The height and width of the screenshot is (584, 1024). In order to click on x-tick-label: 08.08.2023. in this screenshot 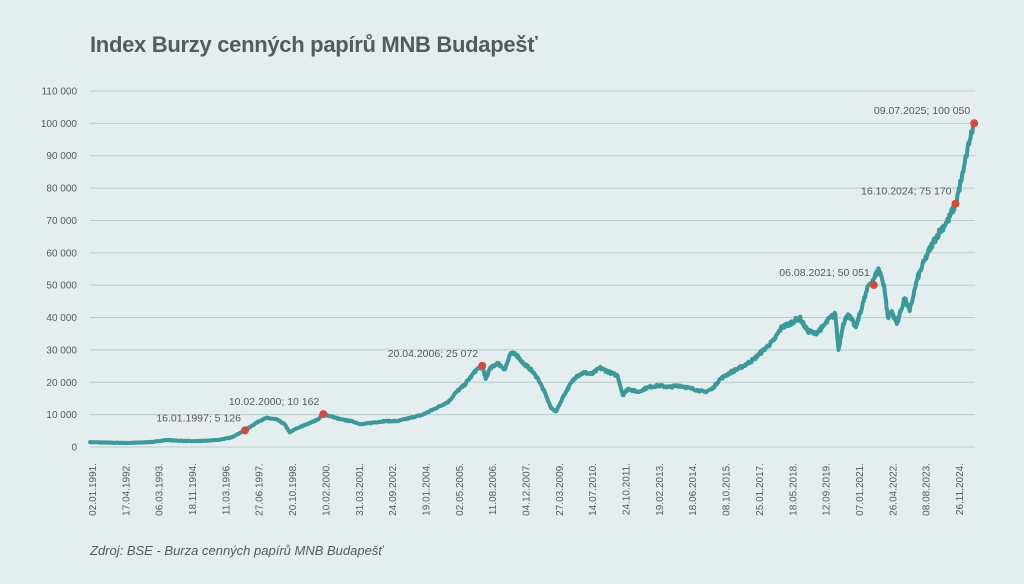, I will do `click(927, 489)`.